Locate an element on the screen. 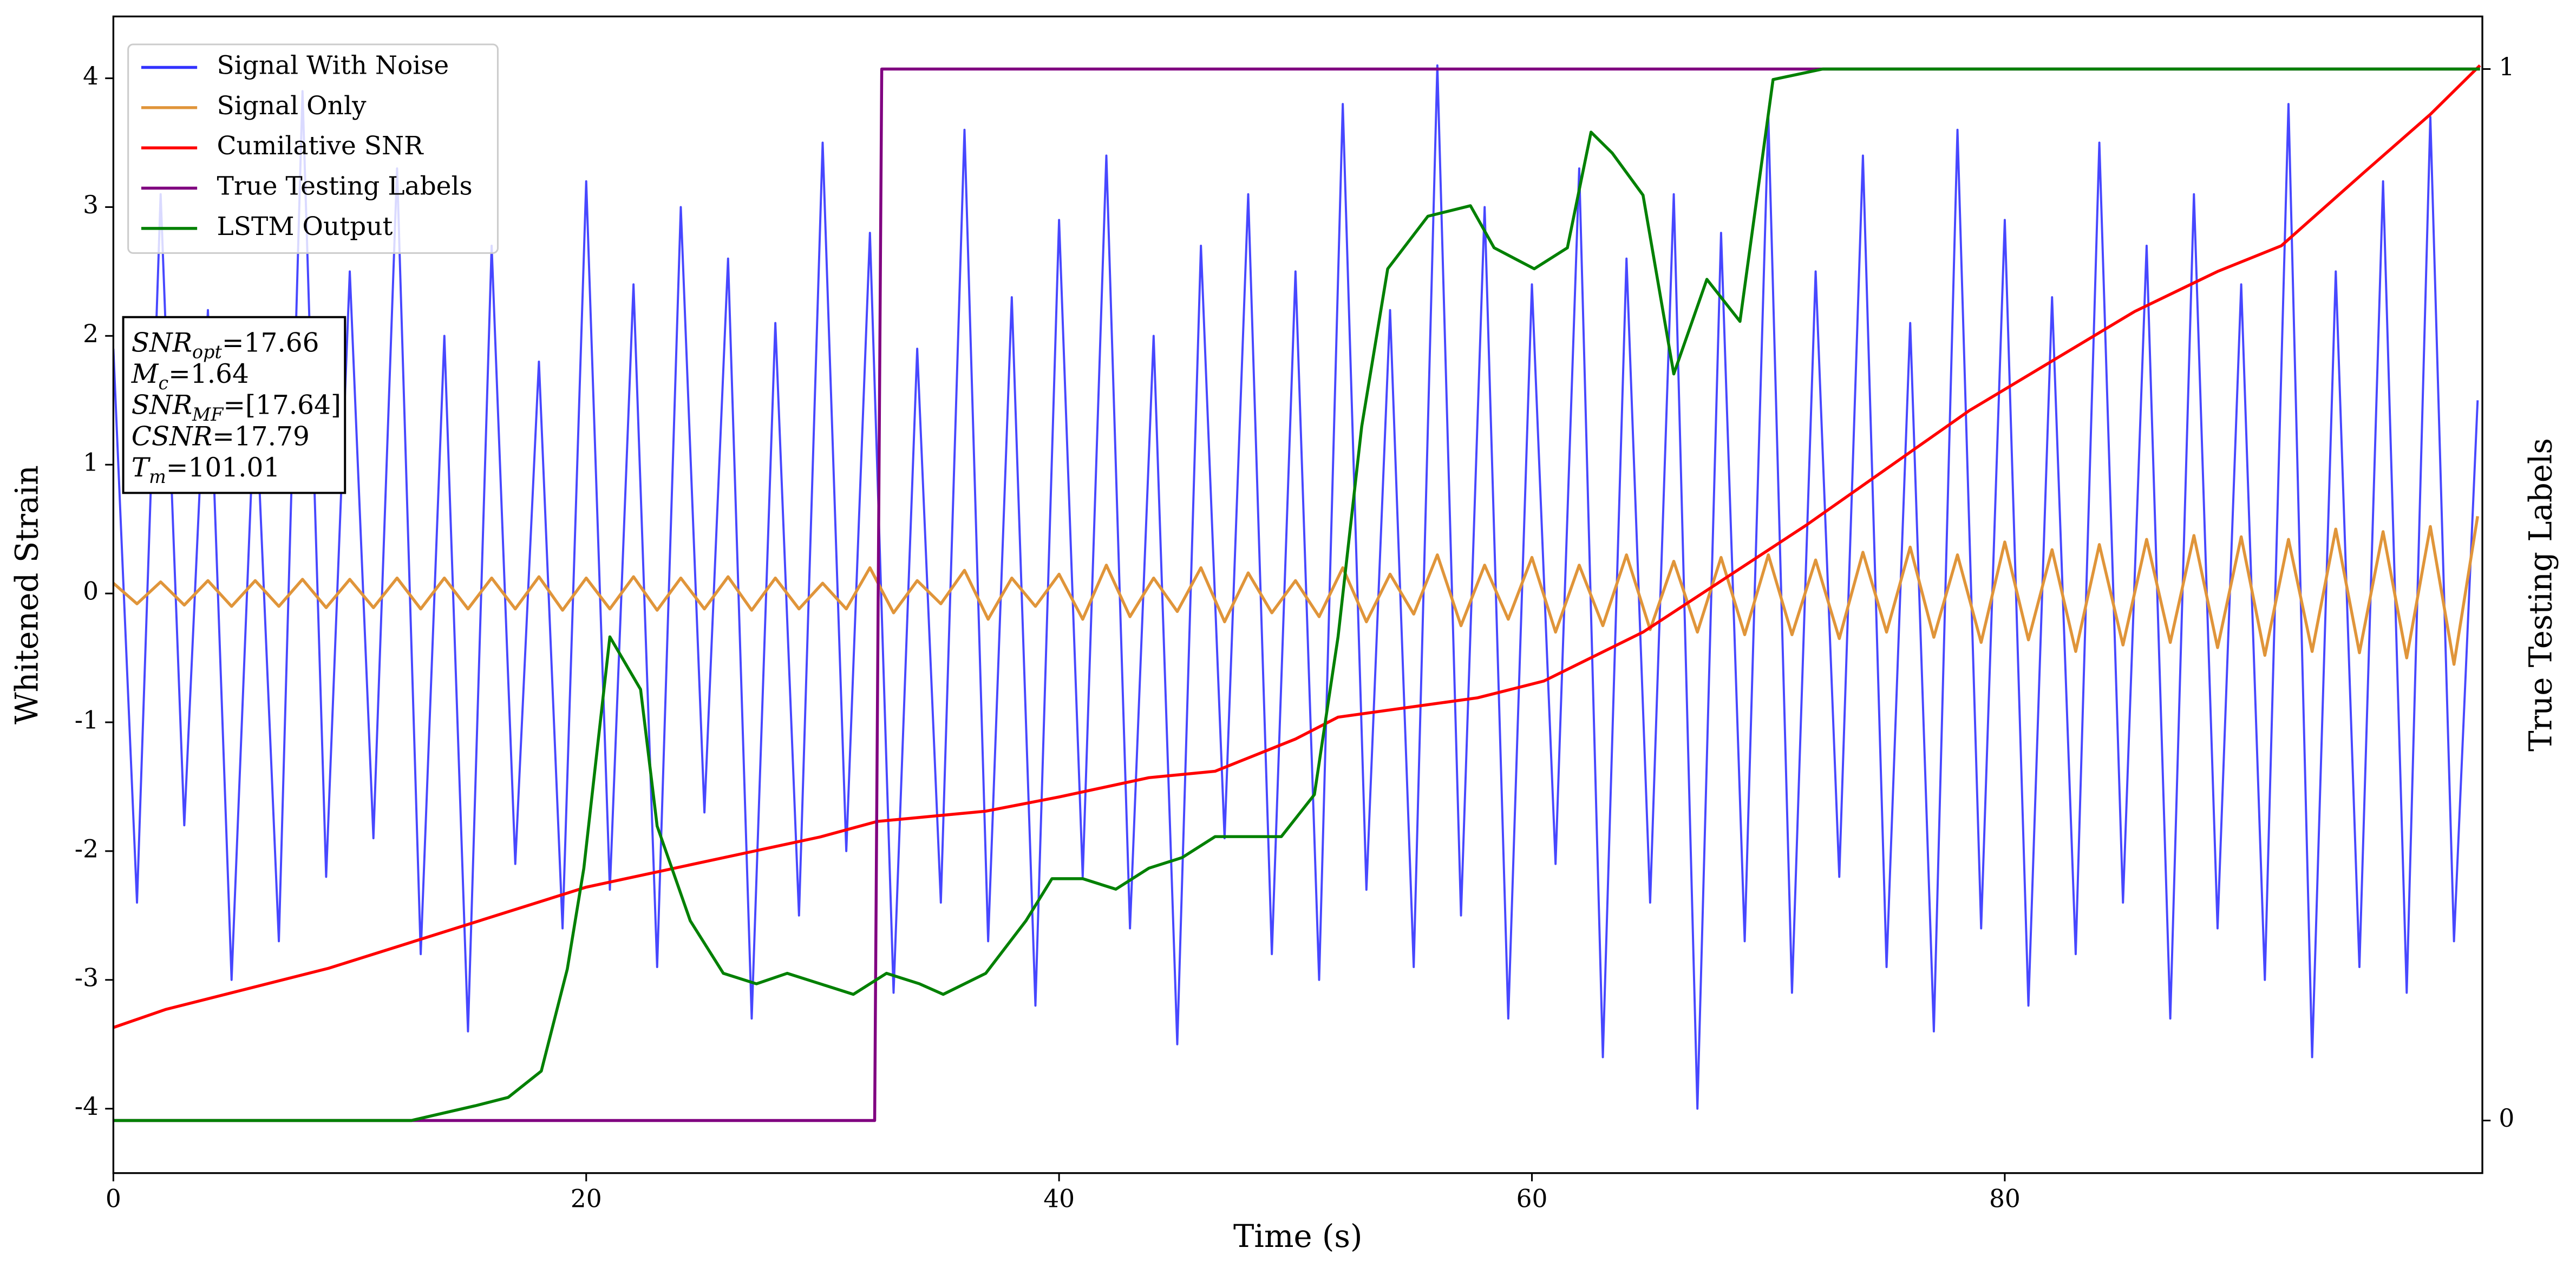  y-tick-label: 0 is located at coordinates (91, 591).